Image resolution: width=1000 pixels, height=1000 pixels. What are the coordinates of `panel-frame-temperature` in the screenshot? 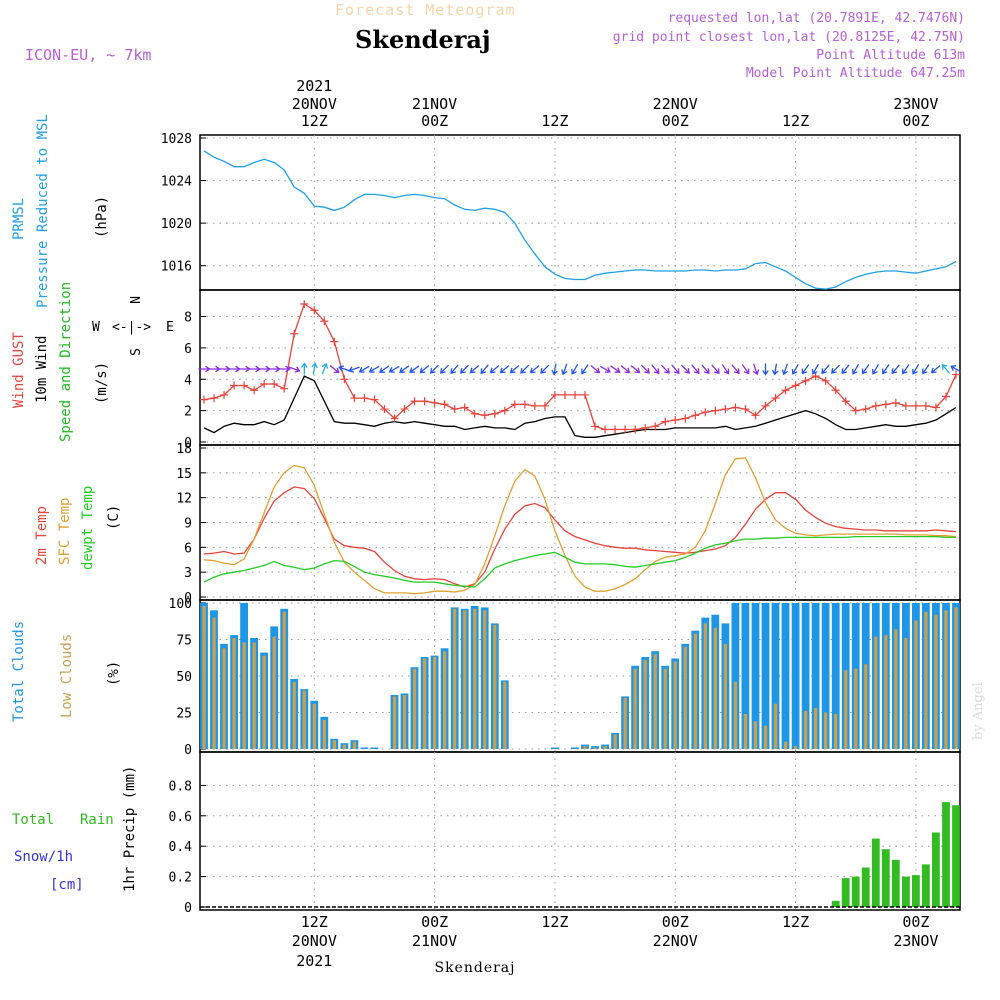 It's located at (580, 522).